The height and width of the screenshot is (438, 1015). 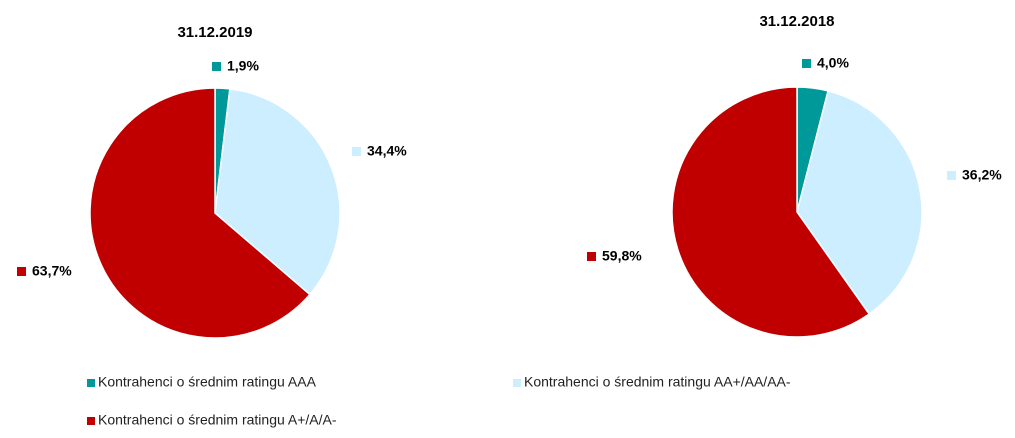 What do you see at coordinates (657, 382) in the screenshot?
I see `legend-label: Kontrahenci o średnim ratingu AA+/AA/AA-` at bounding box center [657, 382].